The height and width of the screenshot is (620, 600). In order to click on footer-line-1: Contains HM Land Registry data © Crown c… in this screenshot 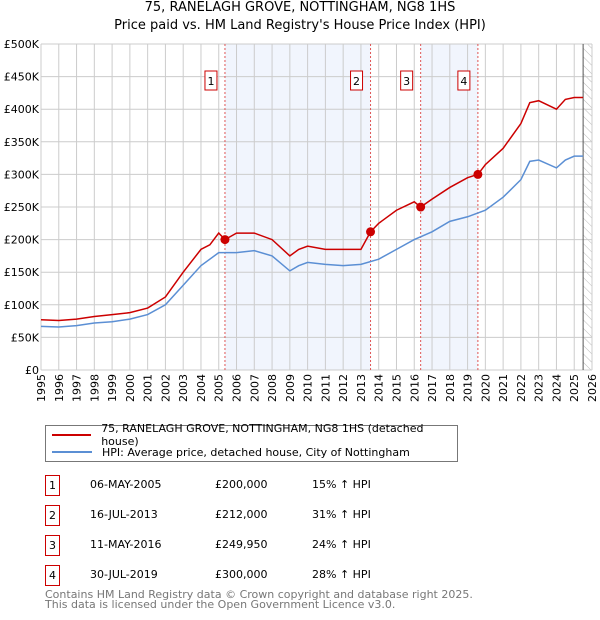, I will do `click(259, 594)`.